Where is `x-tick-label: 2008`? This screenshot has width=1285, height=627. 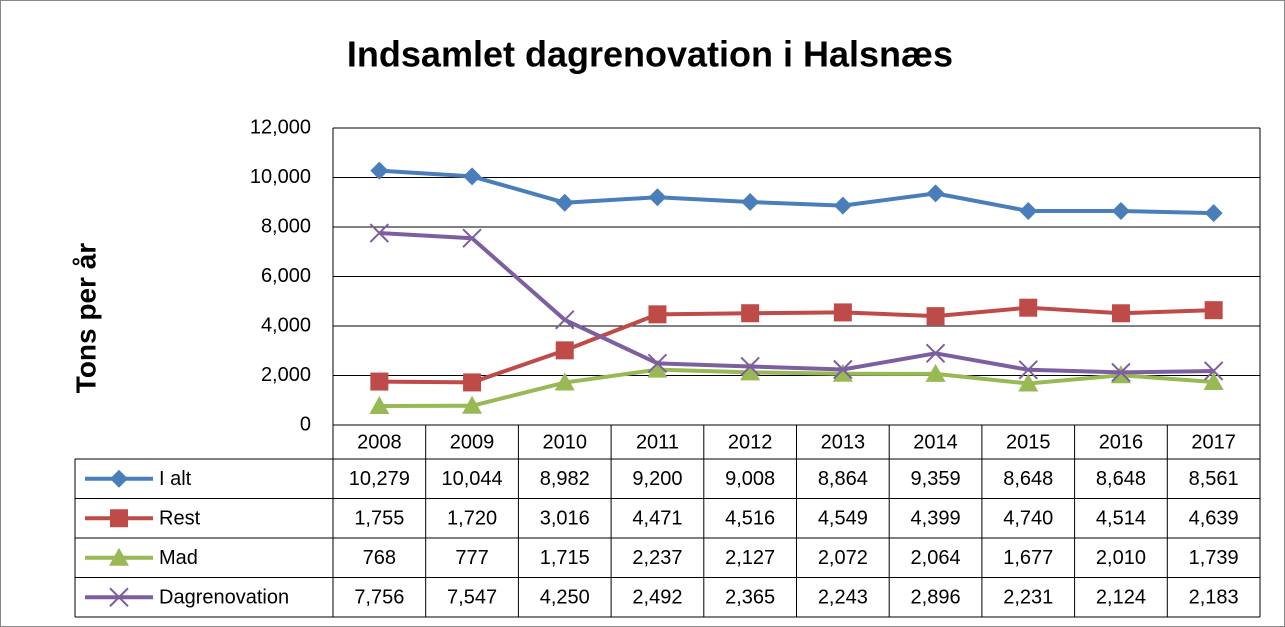
x-tick-label: 2008 is located at coordinates (379, 442).